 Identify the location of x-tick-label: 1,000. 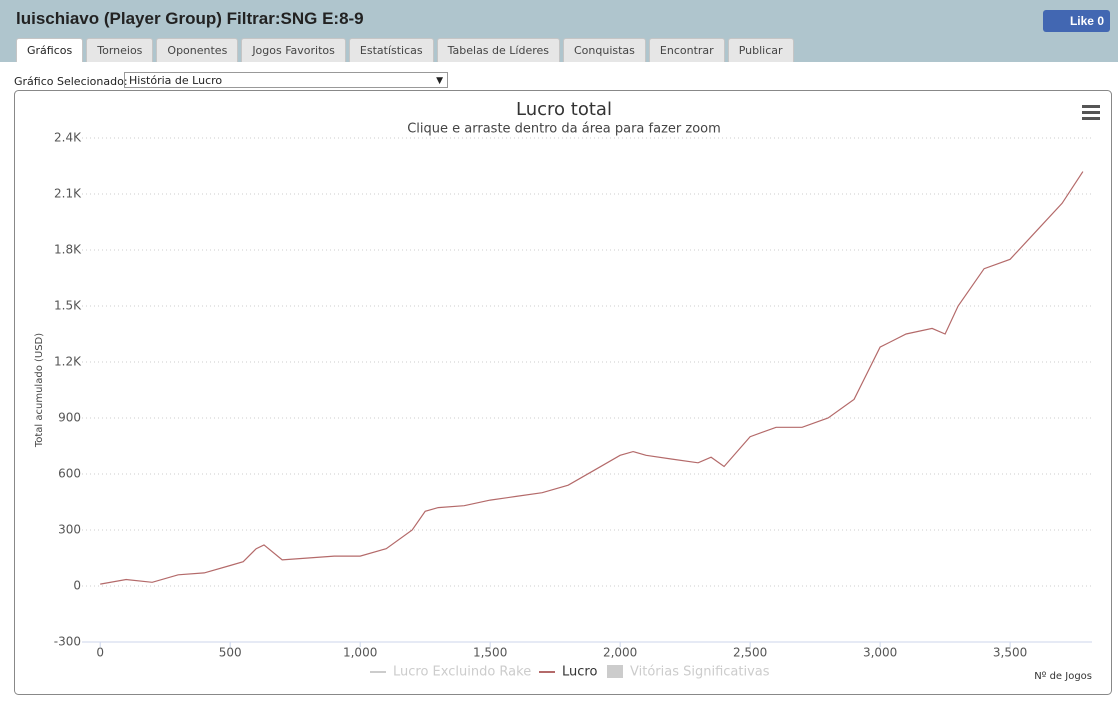
(360, 653).